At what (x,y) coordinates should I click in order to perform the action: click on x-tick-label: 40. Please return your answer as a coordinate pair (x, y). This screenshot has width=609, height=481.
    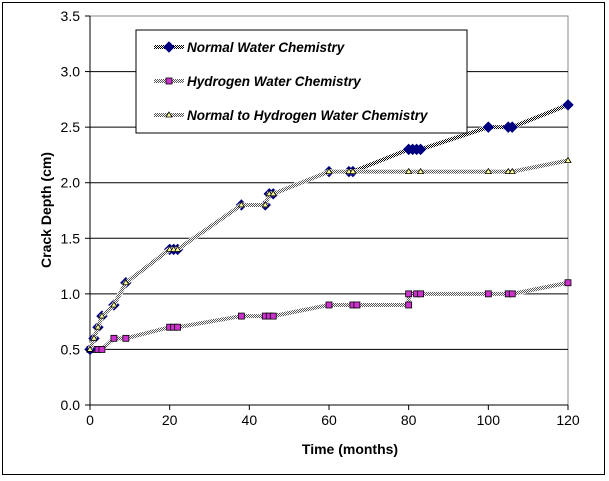
    Looking at the image, I should click on (250, 420).